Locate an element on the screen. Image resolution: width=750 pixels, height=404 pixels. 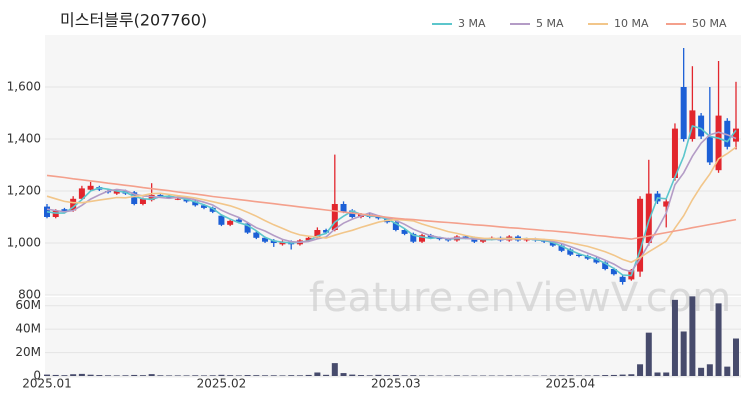
y-tick-label: 1,600 is located at coordinates (24, 87).